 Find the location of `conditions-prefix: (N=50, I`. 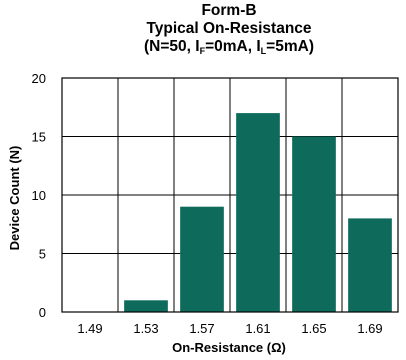

conditions-prefix: (N=50, I is located at coordinates (172, 46).